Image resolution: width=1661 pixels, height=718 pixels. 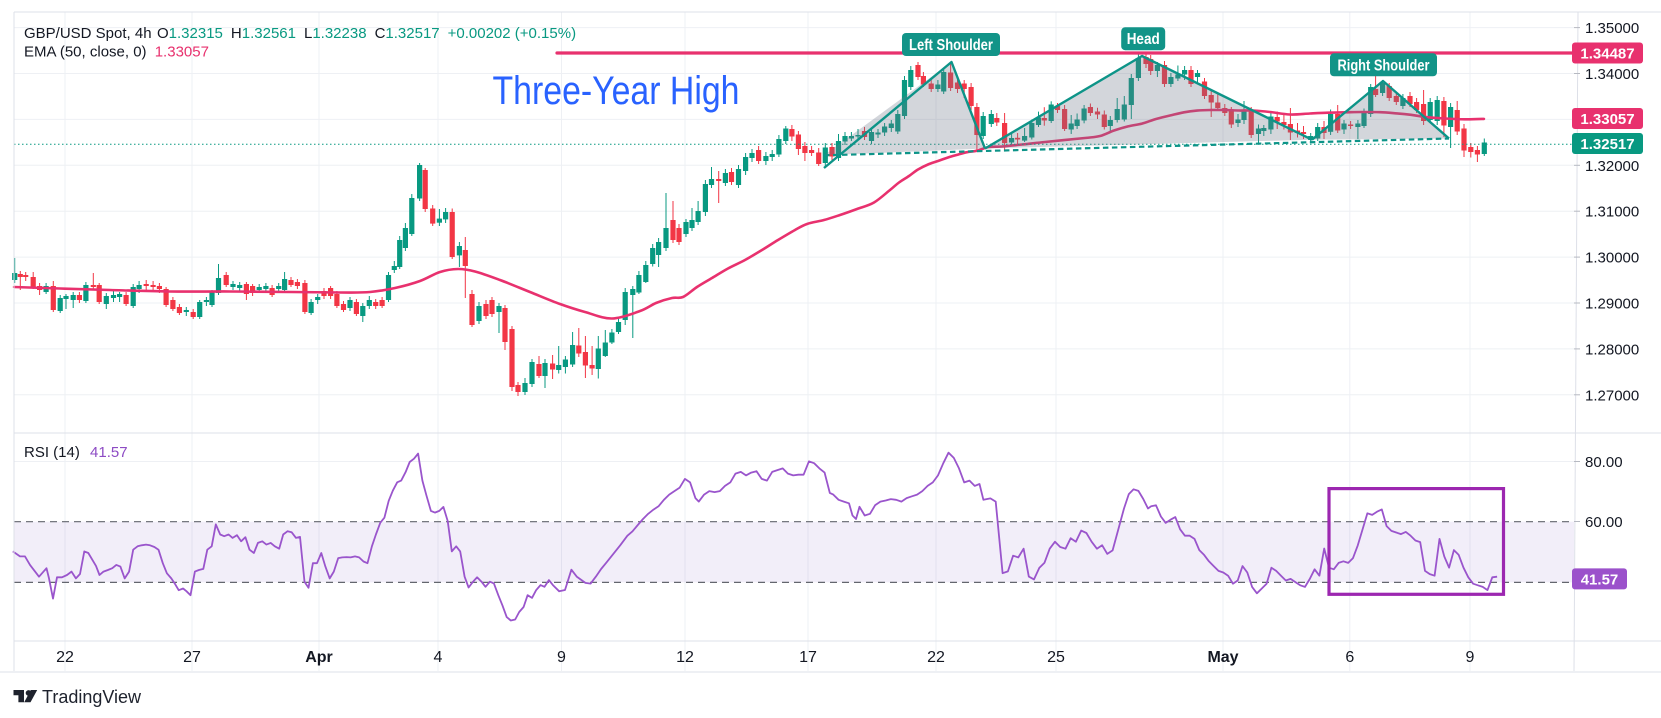 What do you see at coordinates (1607, 54) in the screenshot?
I see `svg-text: 1.34487` at bounding box center [1607, 54].